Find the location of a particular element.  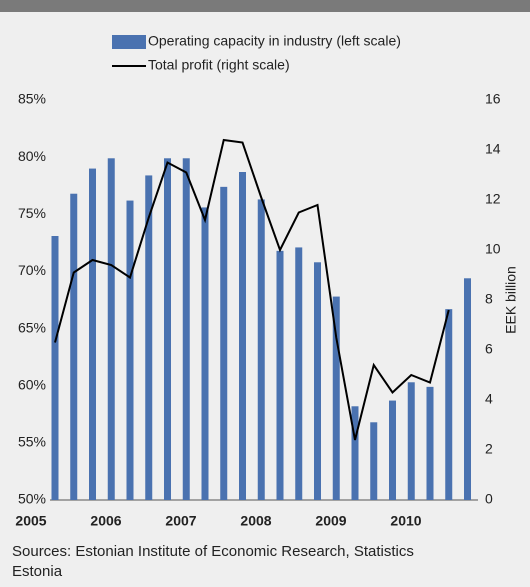

y-tick-label: 75% is located at coordinates (32, 213).